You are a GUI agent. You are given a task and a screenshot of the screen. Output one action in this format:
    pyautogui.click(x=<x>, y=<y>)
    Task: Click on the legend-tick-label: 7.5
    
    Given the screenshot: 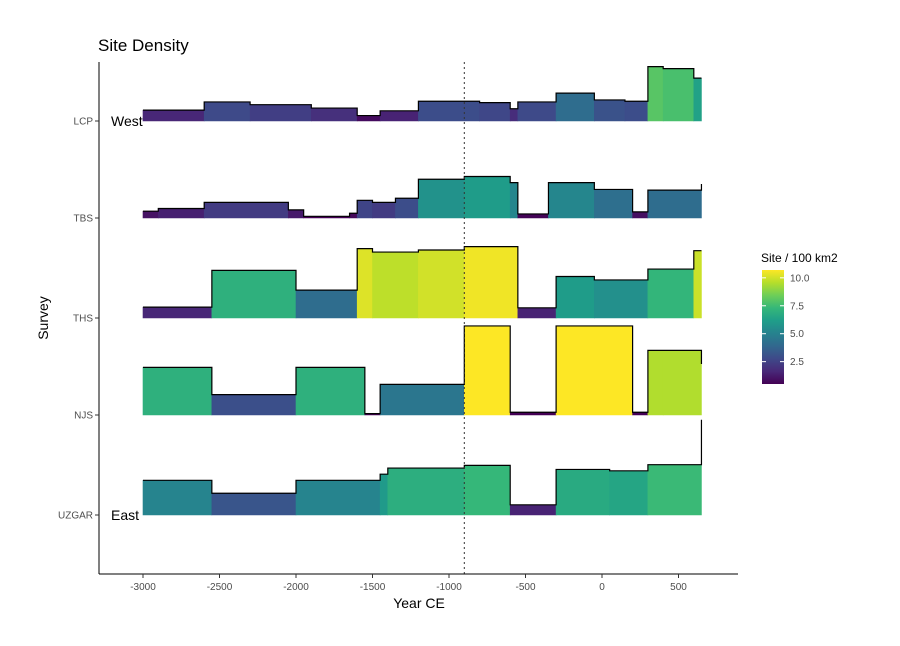 What is the action you would take?
    pyautogui.click(x=797, y=306)
    